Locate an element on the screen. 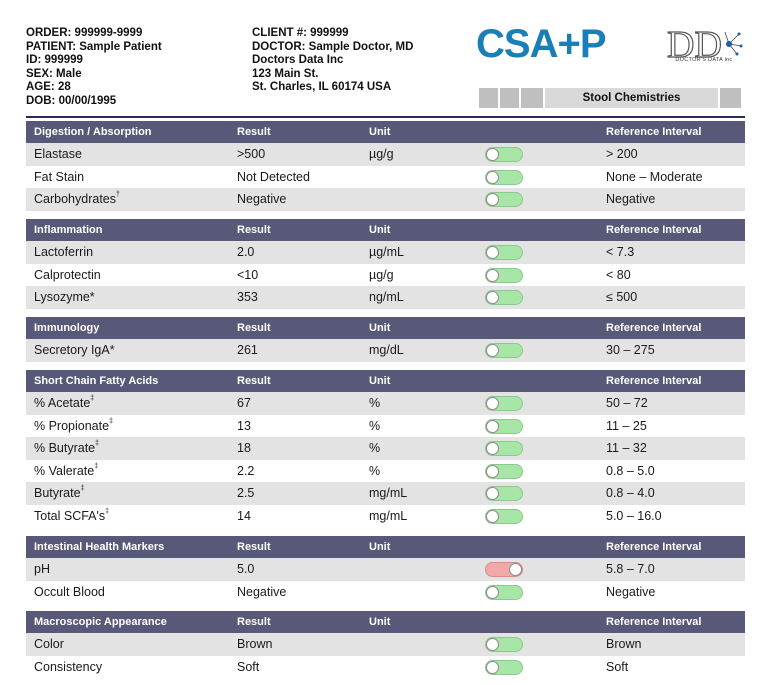 The width and height of the screenshot is (767, 685). table-row: Lysozyme* 353 ng/mL ≤ 500 is located at coordinates (385, 297).